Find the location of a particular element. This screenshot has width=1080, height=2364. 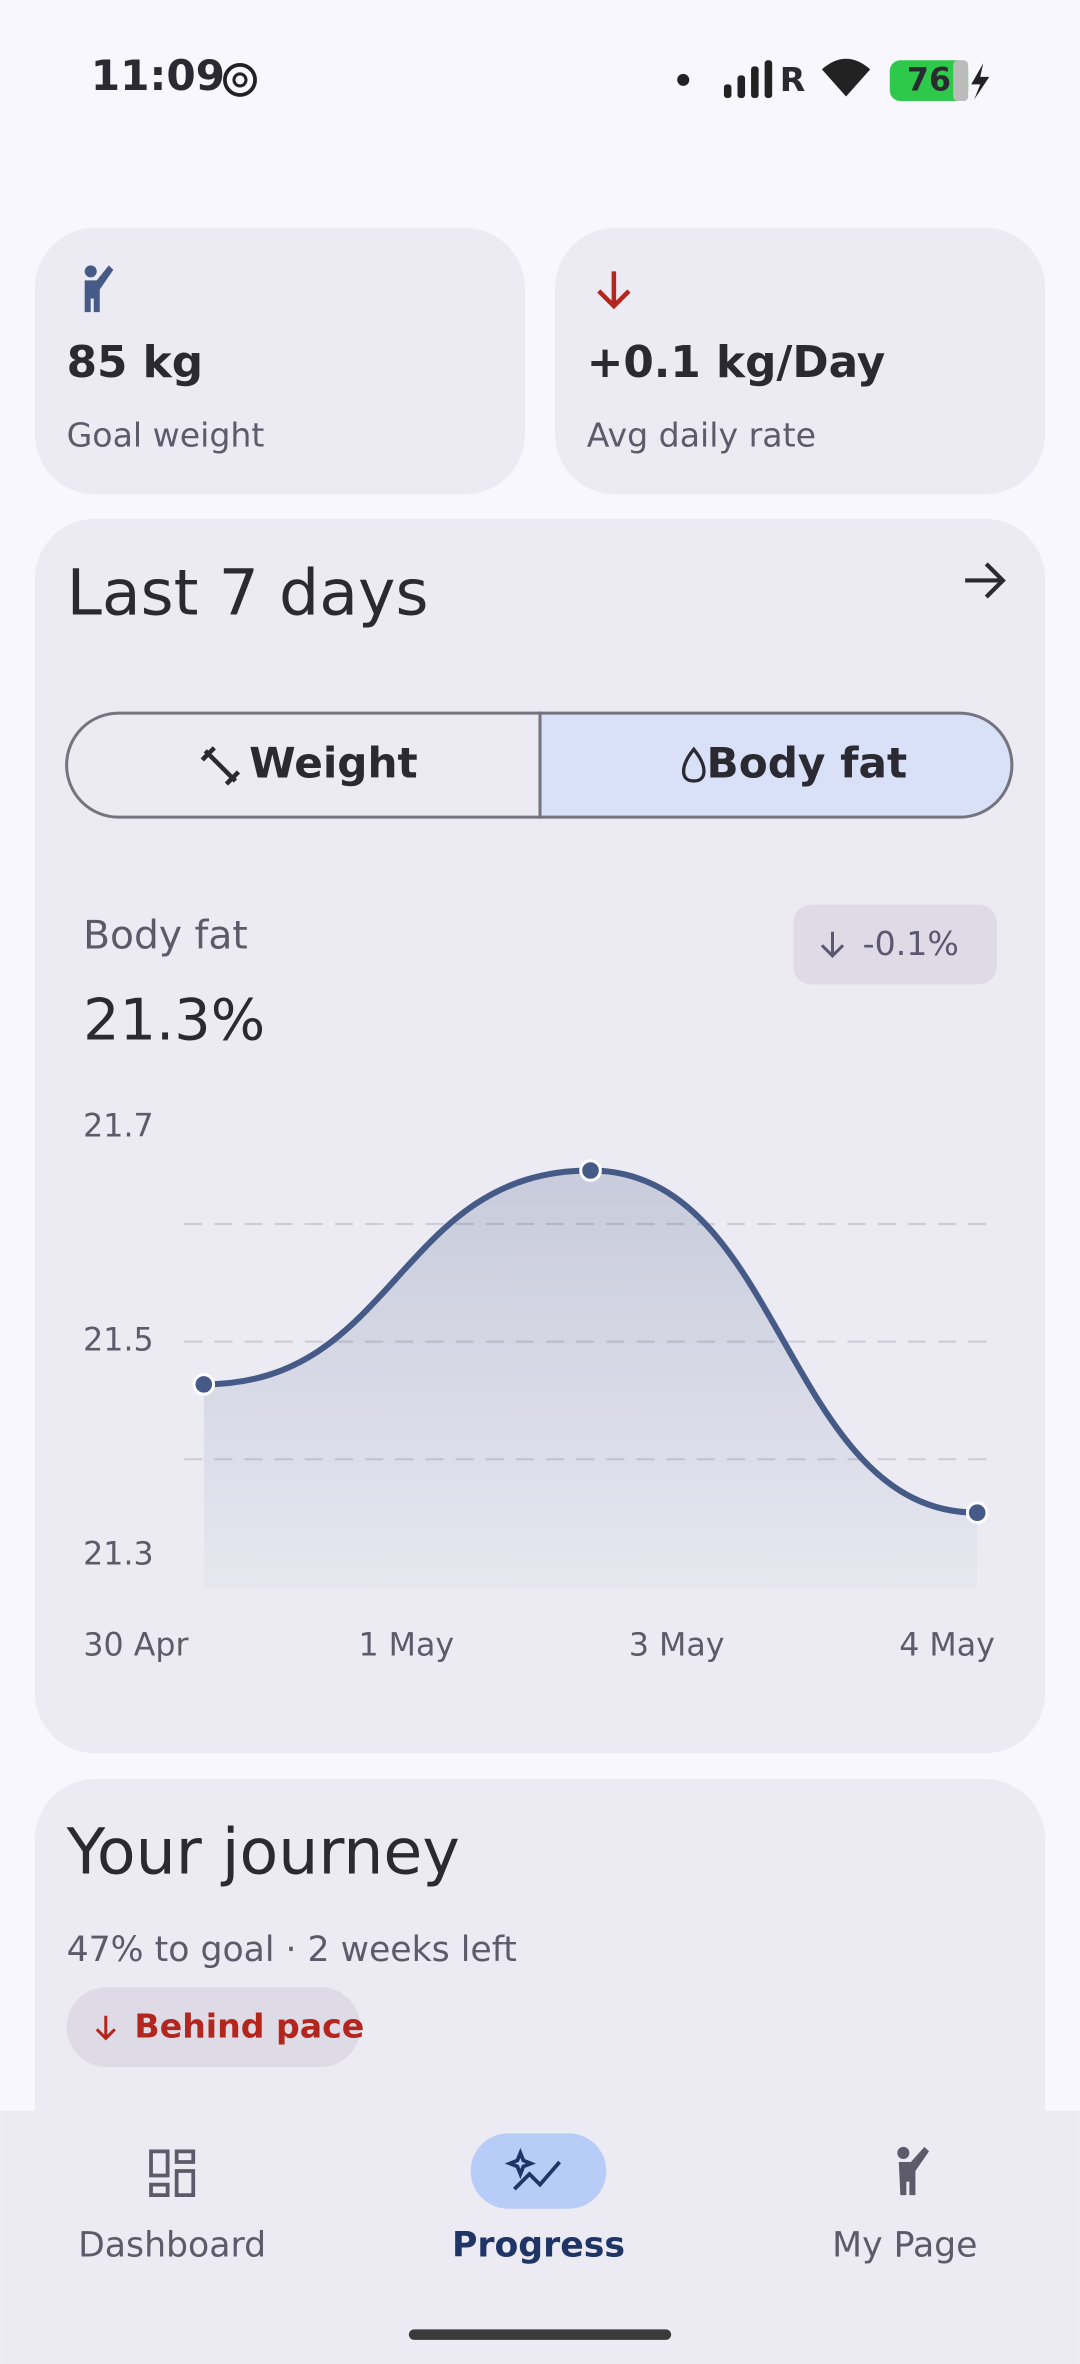

nav-label: Progress is located at coordinates (538, 2245).